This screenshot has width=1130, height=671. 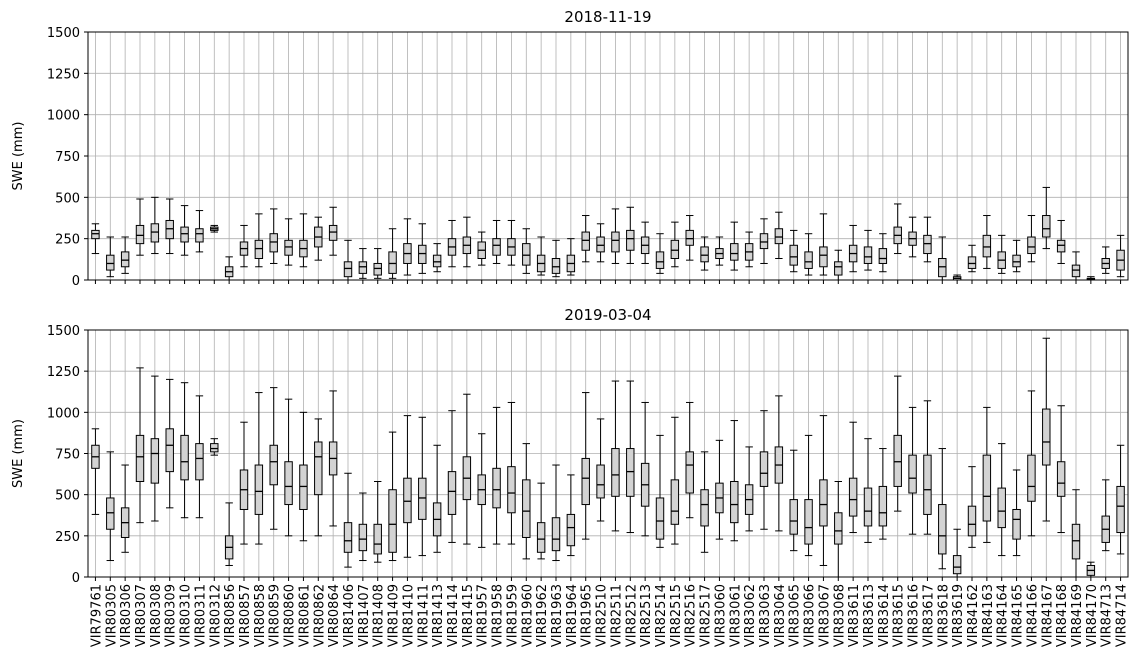 What do you see at coordinates (676, 615) in the screenshot?
I see `x-tick-label: VIR82515` at bounding box center [676, 615].